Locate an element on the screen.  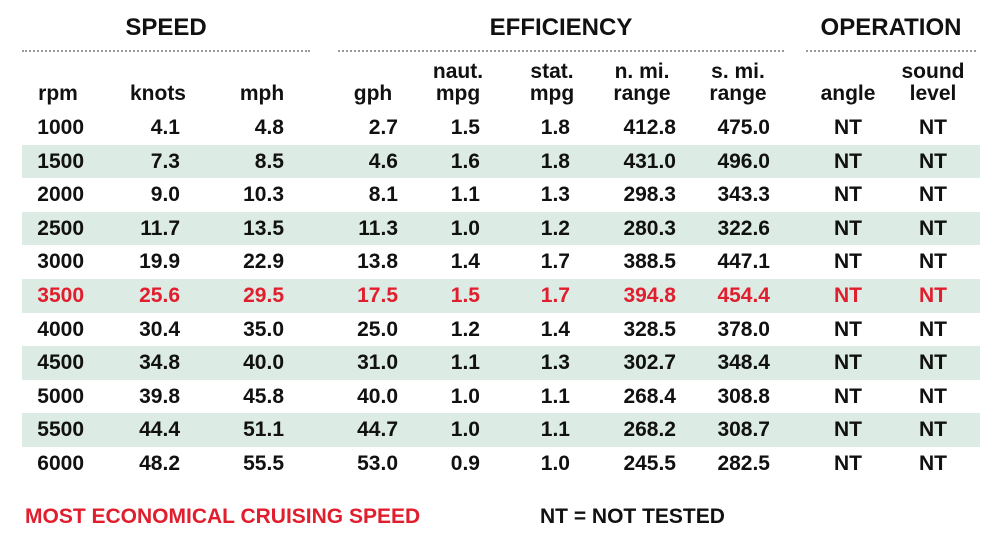
column-header-knots: knots is located at coordinates (157, 93).